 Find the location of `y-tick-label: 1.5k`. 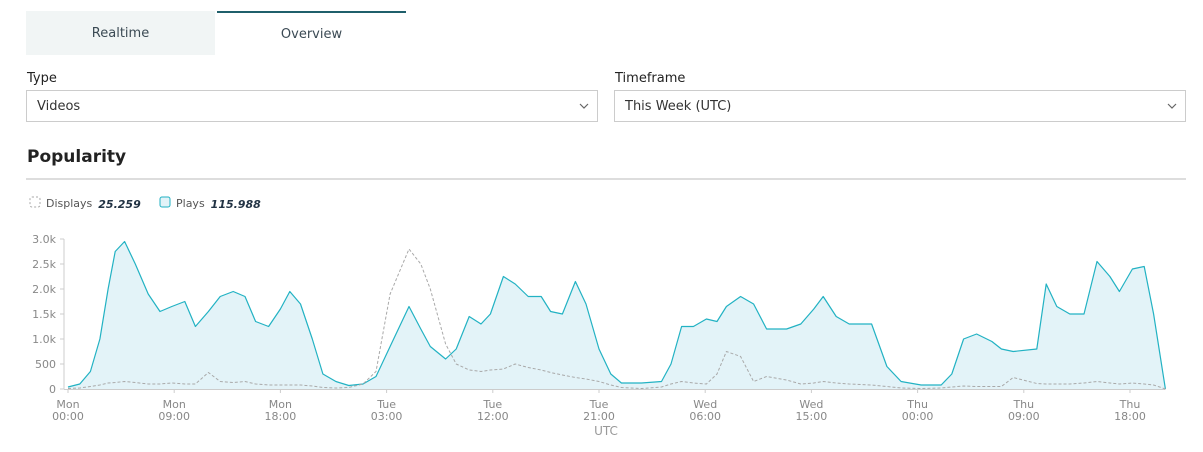

y-tick-label: 1.5k is located at coordinates (44, 314).